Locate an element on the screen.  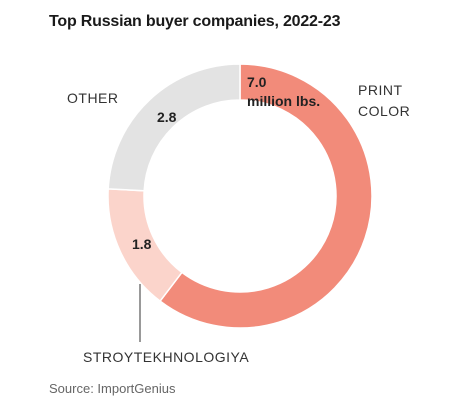
category-label-print-color-line1: PRINT is located at coordinates (380, 90).